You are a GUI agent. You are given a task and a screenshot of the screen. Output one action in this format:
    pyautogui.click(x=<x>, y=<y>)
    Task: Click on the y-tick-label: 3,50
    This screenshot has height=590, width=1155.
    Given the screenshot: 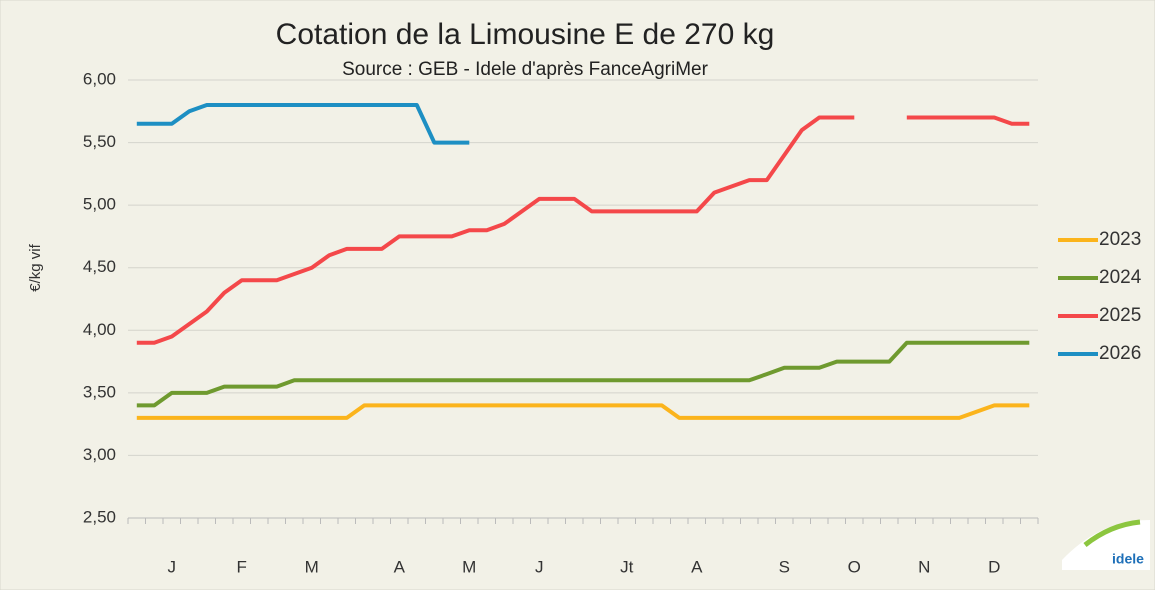 What is the action you would take?
    pyautogui.click(x=99, y=391)
    